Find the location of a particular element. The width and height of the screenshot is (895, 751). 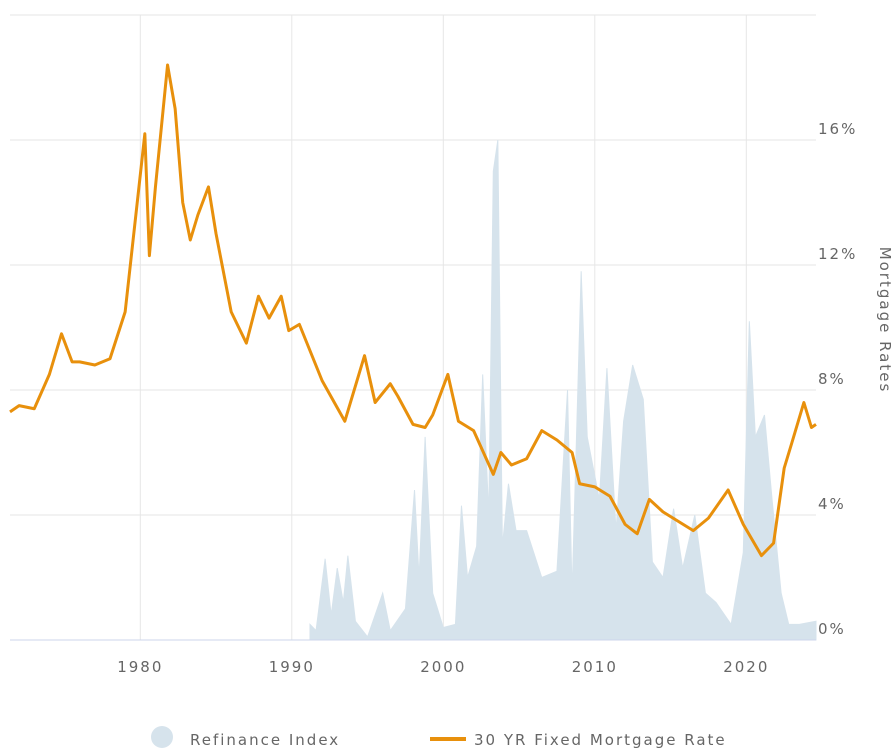

y-tick-label: 4% is located at coordinates (832, 504).